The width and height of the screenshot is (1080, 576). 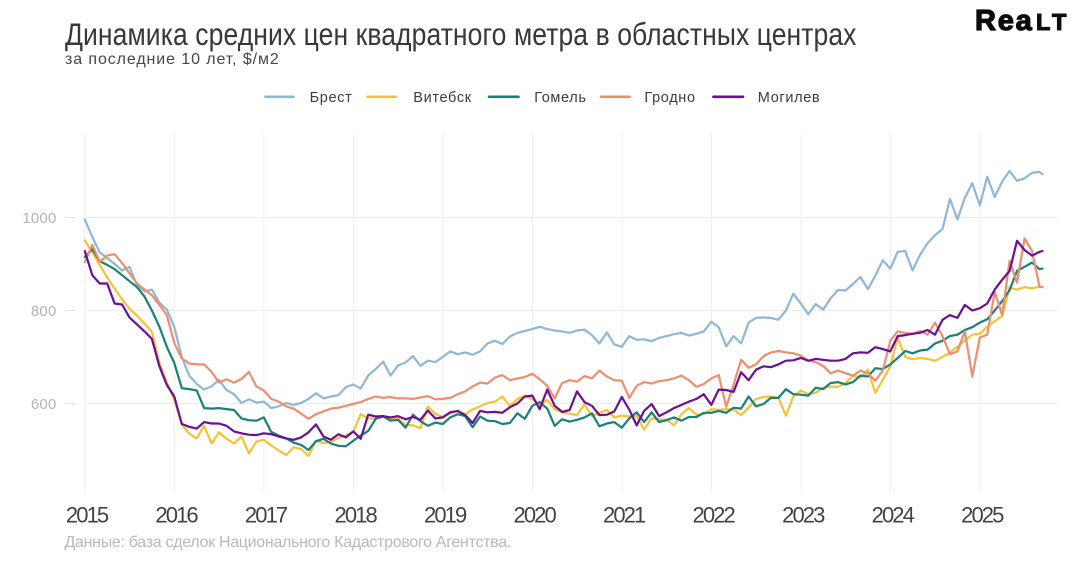 What do you see at coordinates (39, 218) in the screenshot?
I see `svg-text: 1000` at bounding box center [39, 218].